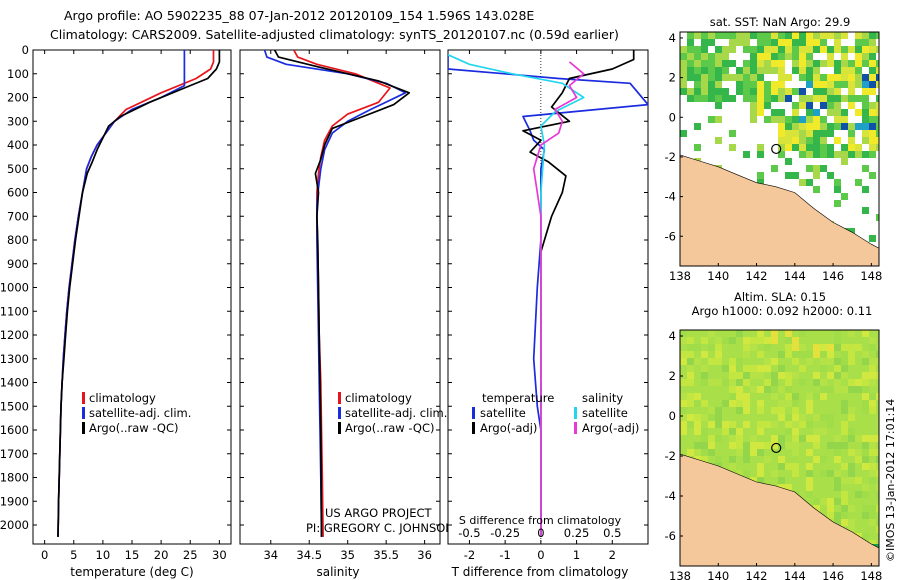  What do you see at coordinates (18, 121) in the screenshot?
I see `depth-tick-label: 300` at bounding box center [18, 121].